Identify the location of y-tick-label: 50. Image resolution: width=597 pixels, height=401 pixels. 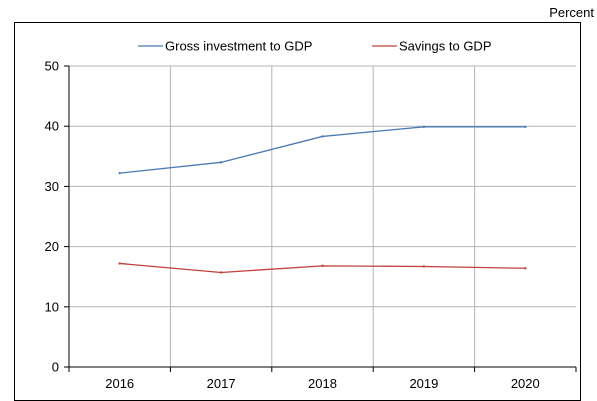
(52, 66).